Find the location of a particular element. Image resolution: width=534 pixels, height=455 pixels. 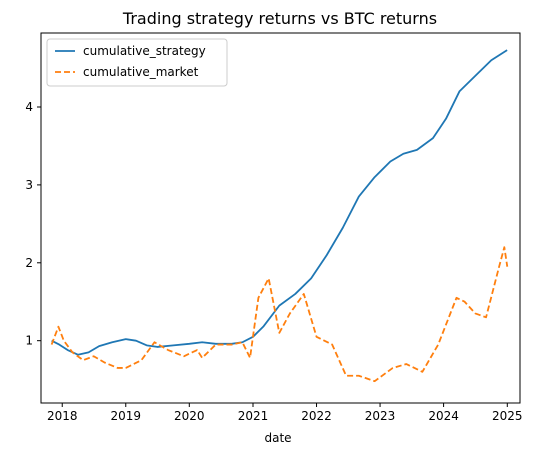

y-tick-label: 3 is located at coordinates (29, 185).